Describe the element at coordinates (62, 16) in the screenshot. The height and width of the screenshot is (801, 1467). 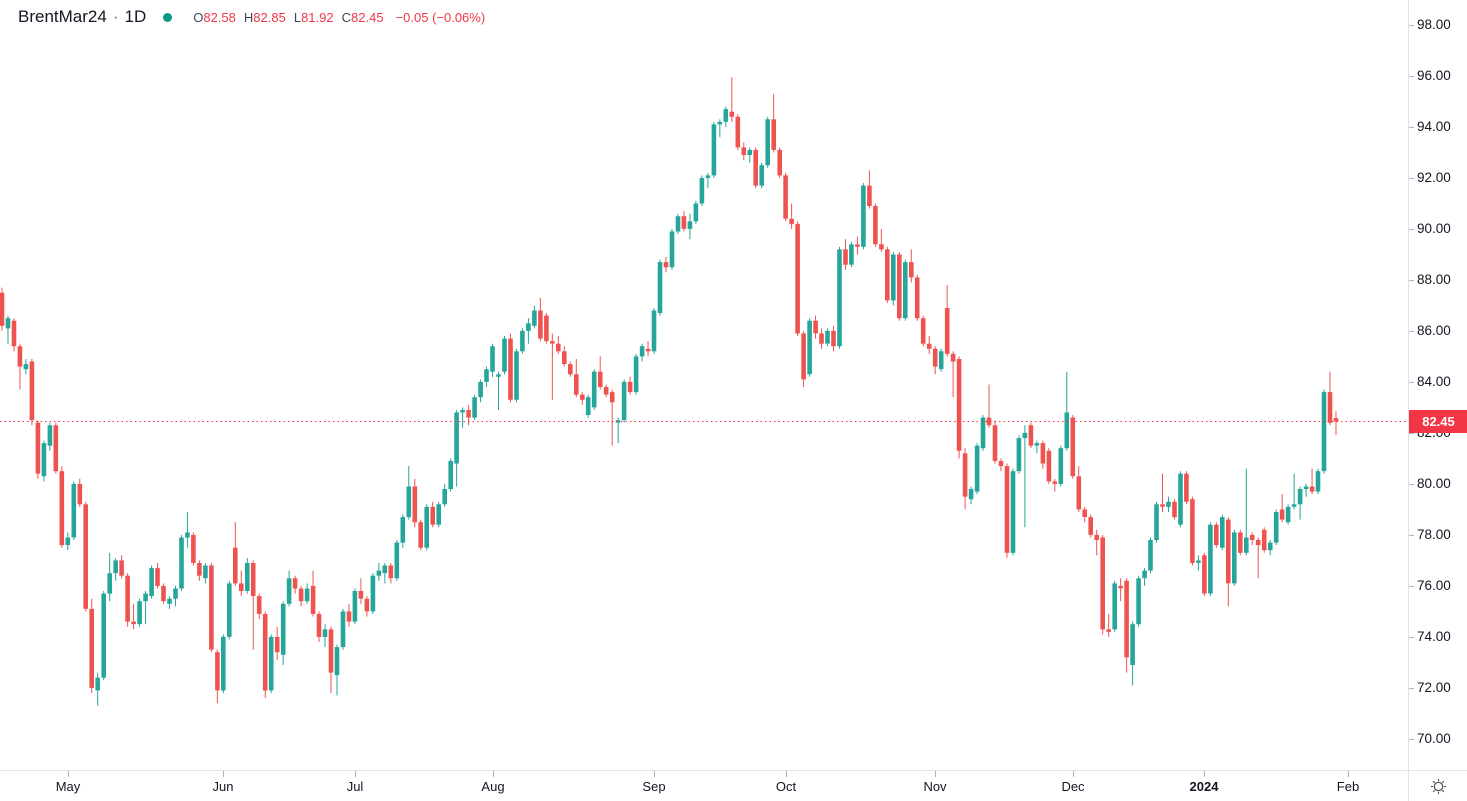
I see `symbol-title: BrentMar24` at that location.